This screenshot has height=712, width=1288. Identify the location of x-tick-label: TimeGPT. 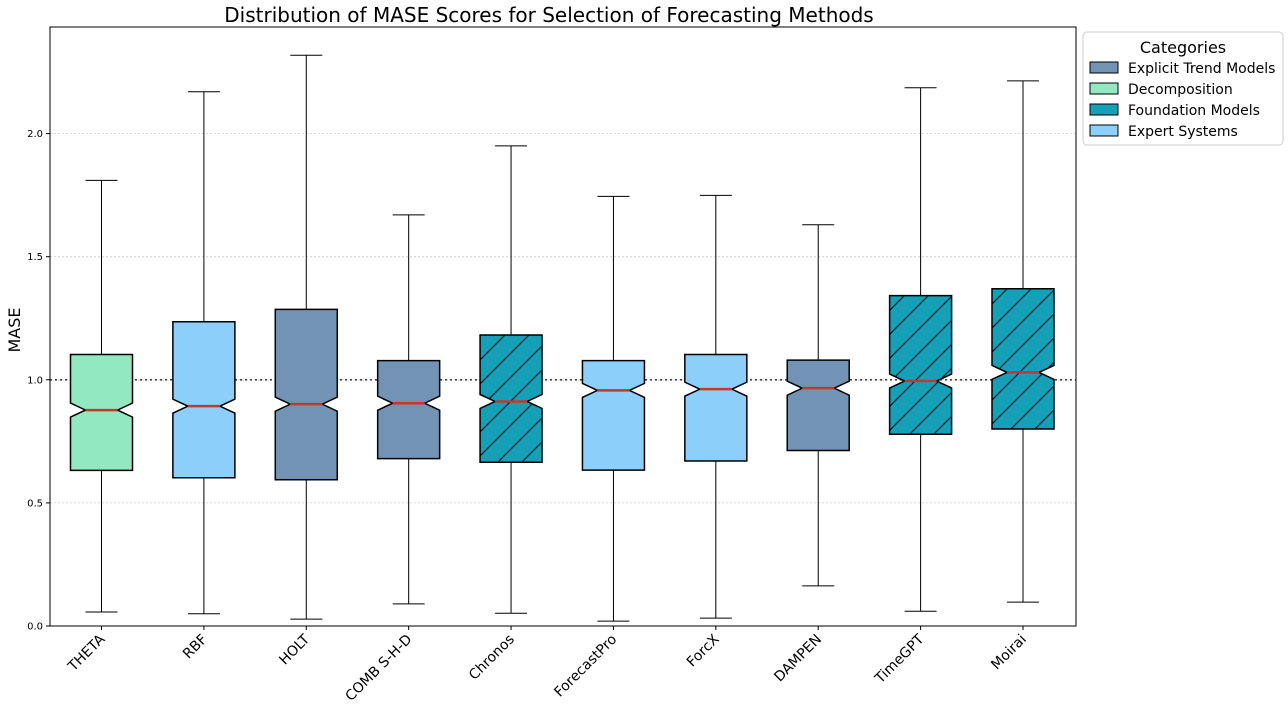
(900, 659).